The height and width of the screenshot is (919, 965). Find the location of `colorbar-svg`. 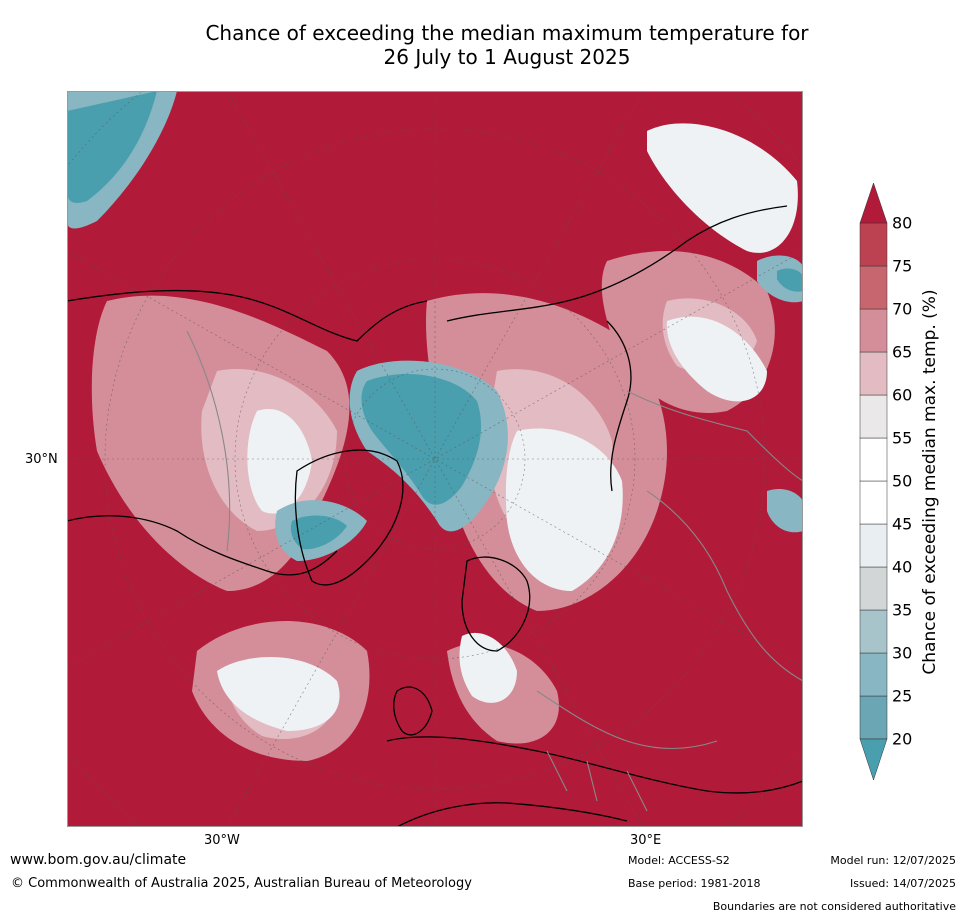

colorbar-svg is located at coordinates (873, 481).